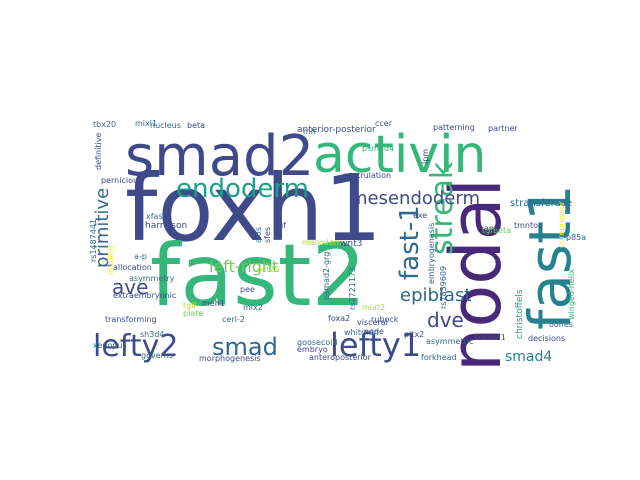 This screenshot has width=640, height=480. I want to click on word-morphogenesis: morphogenesis, so click(230, 358).